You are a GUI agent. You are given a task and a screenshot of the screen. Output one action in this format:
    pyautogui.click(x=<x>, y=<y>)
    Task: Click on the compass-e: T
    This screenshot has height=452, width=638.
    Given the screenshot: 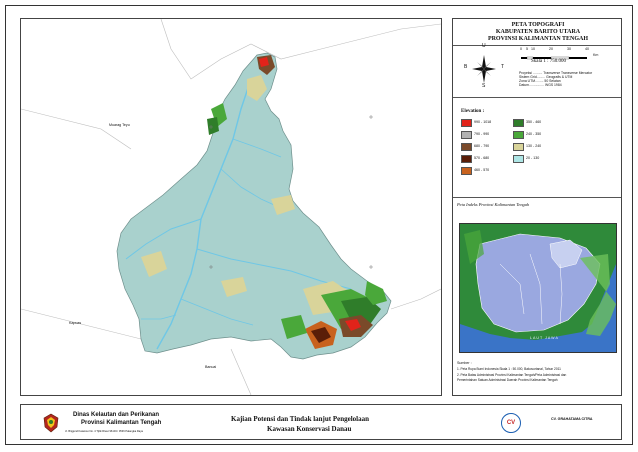 What is the action you would take?
    pyautogui.click(x=503, y=67)
    